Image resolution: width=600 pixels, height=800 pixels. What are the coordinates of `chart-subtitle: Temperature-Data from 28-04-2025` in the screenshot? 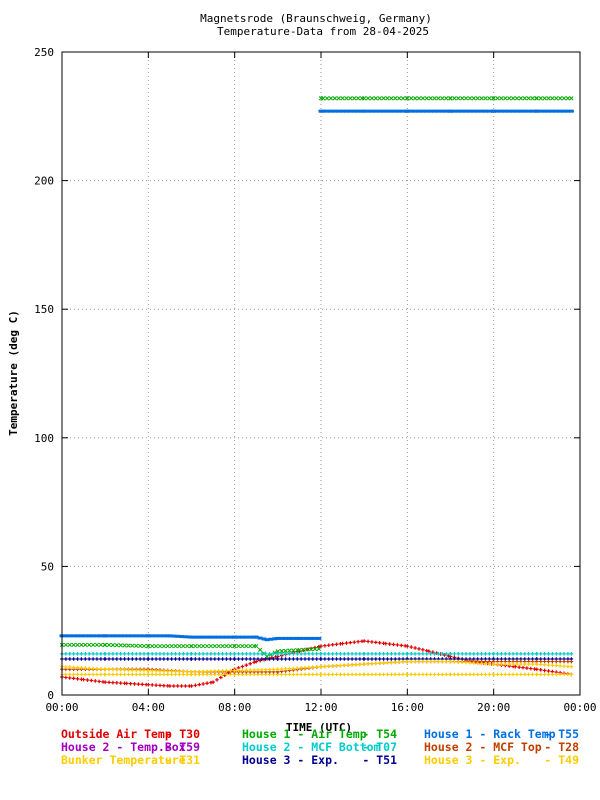 It's located at (323, 31).